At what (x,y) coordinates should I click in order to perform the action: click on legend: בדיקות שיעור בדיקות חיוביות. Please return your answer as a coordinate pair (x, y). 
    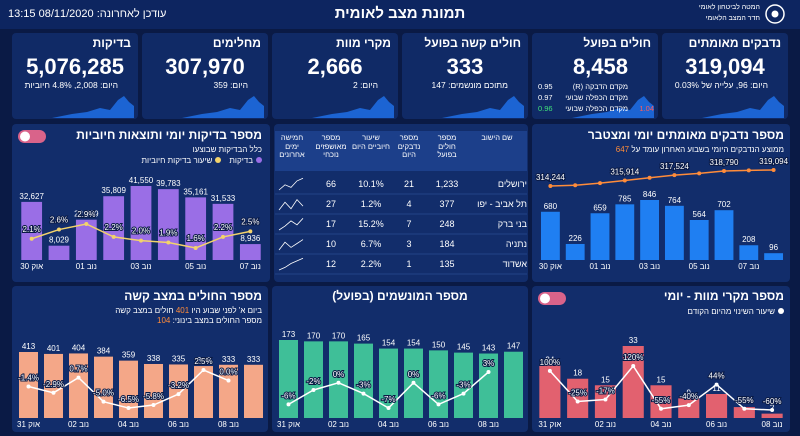
    Looking at the image, I should click on (197, 160).